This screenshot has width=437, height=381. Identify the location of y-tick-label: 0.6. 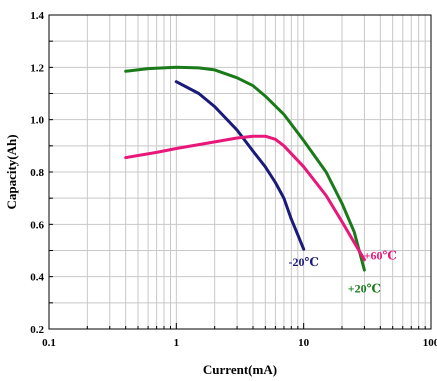
(37, 225).